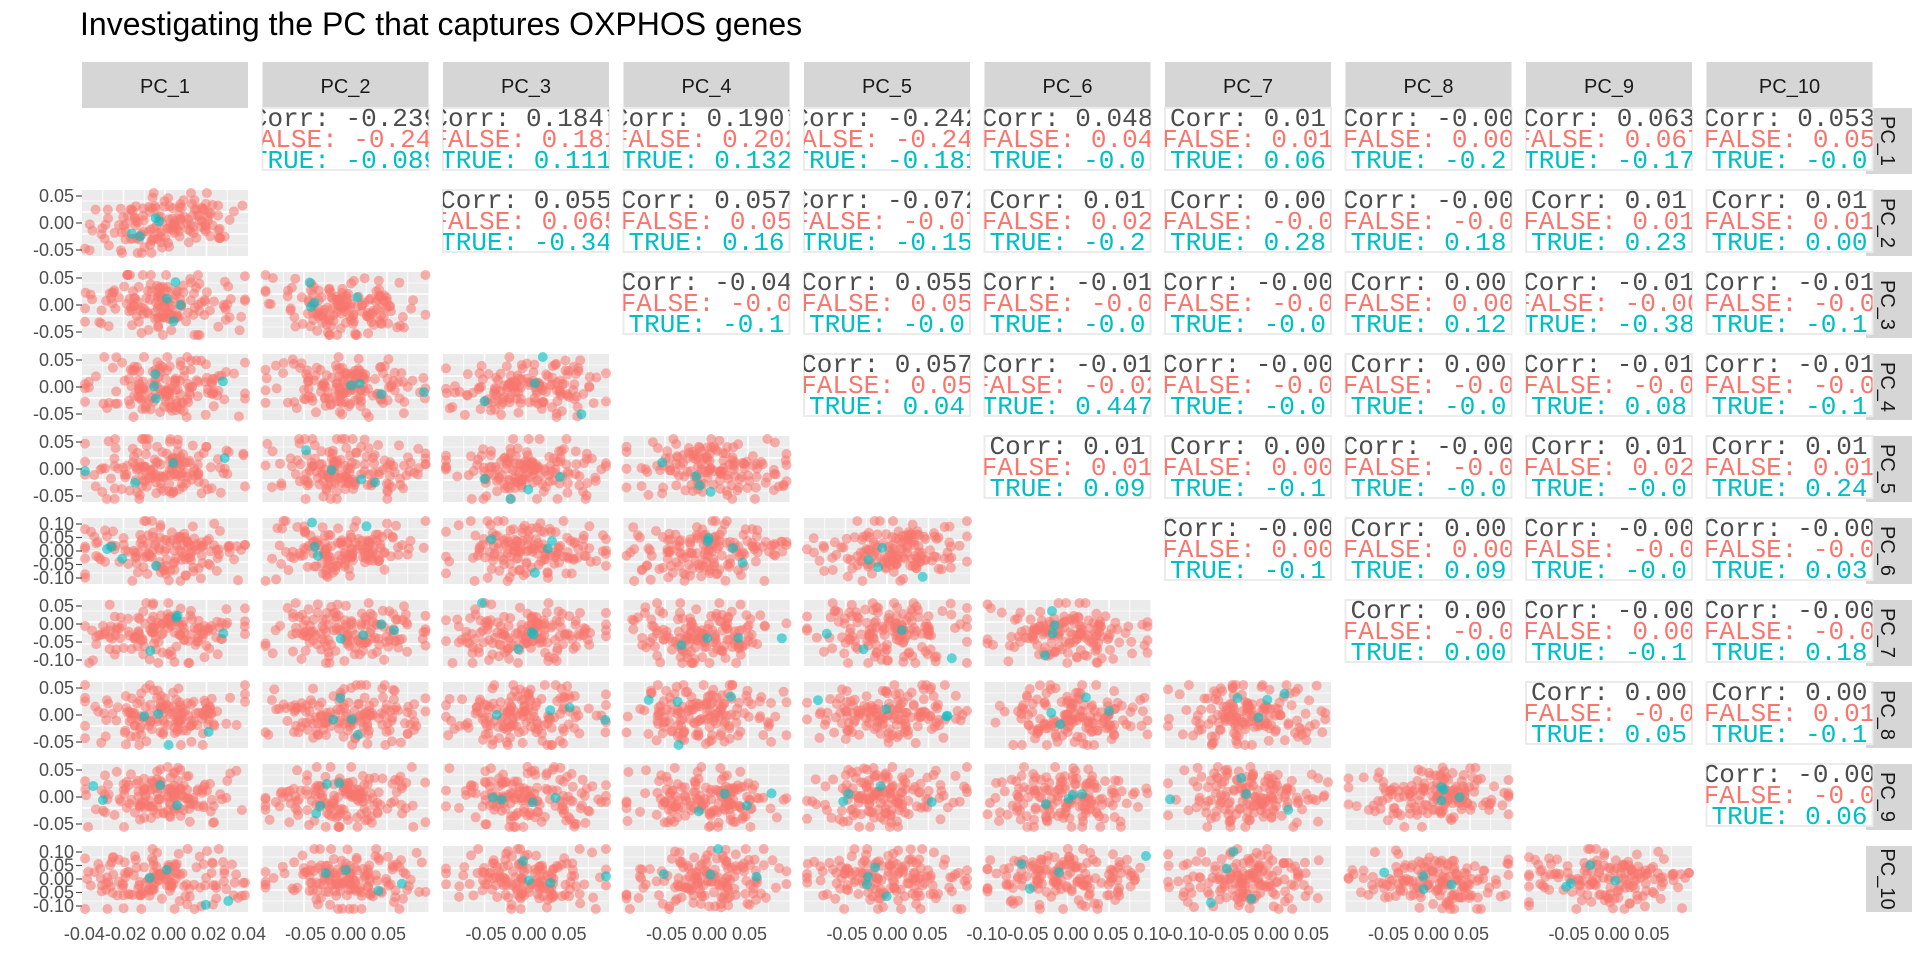 The width and height of the screenshot is (1920, 960). Describe the element at coordinates (526, 387) in the screenshot. I see `scatter-panel-r4-c3` at that location.